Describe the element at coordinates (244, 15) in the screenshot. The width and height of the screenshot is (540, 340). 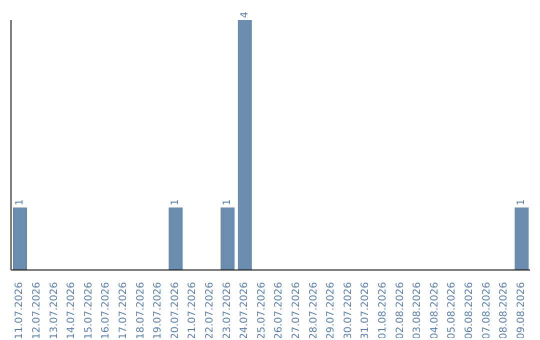
I see `data-label: 4` at that location.